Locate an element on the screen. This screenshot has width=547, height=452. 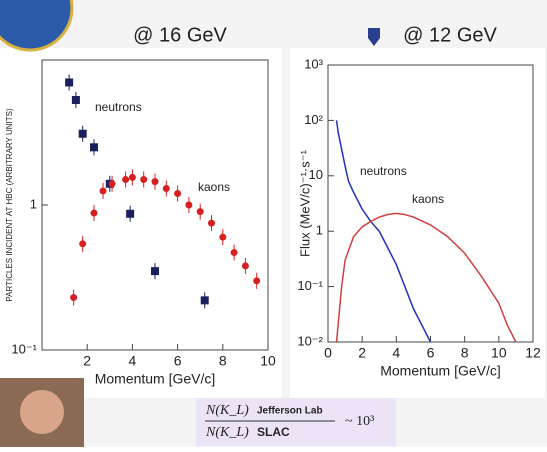
chart-title: @ 16 GeV is located at coordinates (180, 35).